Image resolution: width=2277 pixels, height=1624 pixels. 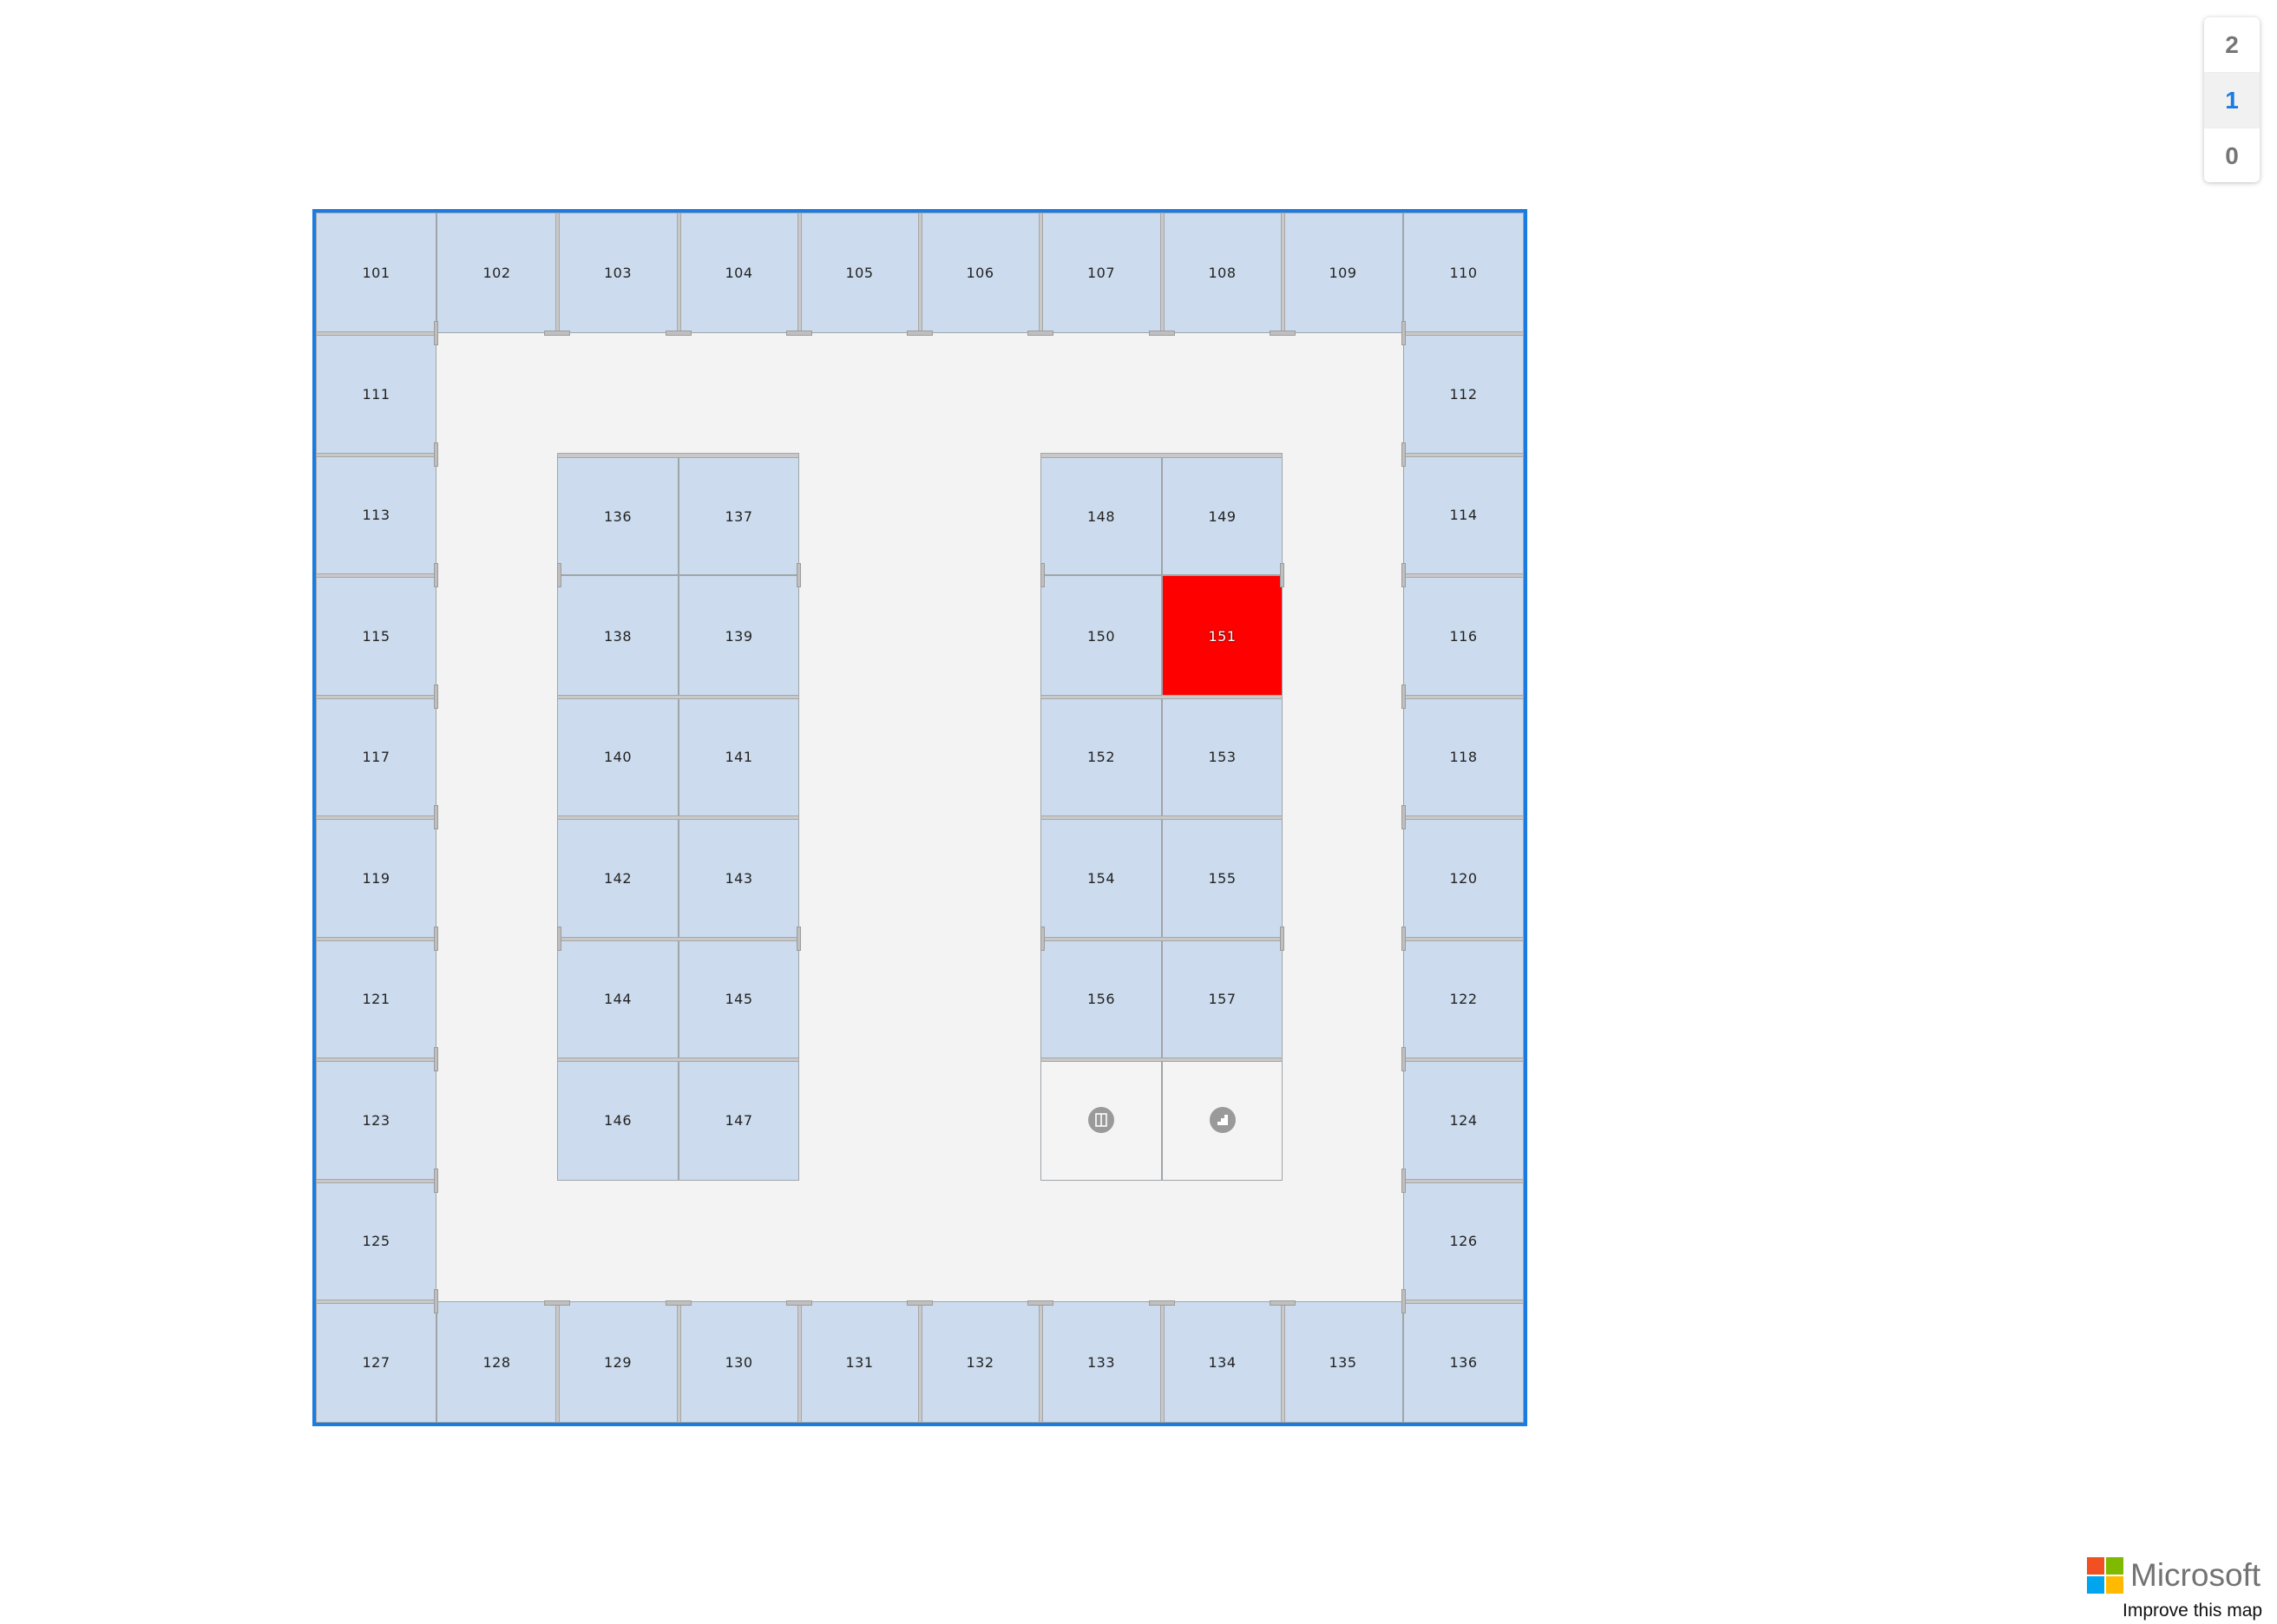 I want to click on room-115: 115, so click(x=376, y=636).